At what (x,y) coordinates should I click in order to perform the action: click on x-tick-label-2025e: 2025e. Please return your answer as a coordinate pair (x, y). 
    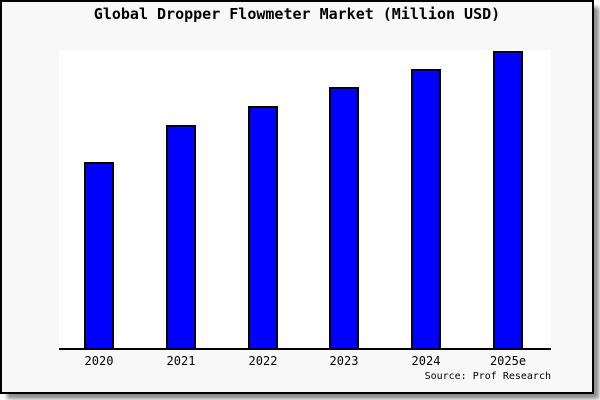
    Looking at the image, I should click on (508, 361).